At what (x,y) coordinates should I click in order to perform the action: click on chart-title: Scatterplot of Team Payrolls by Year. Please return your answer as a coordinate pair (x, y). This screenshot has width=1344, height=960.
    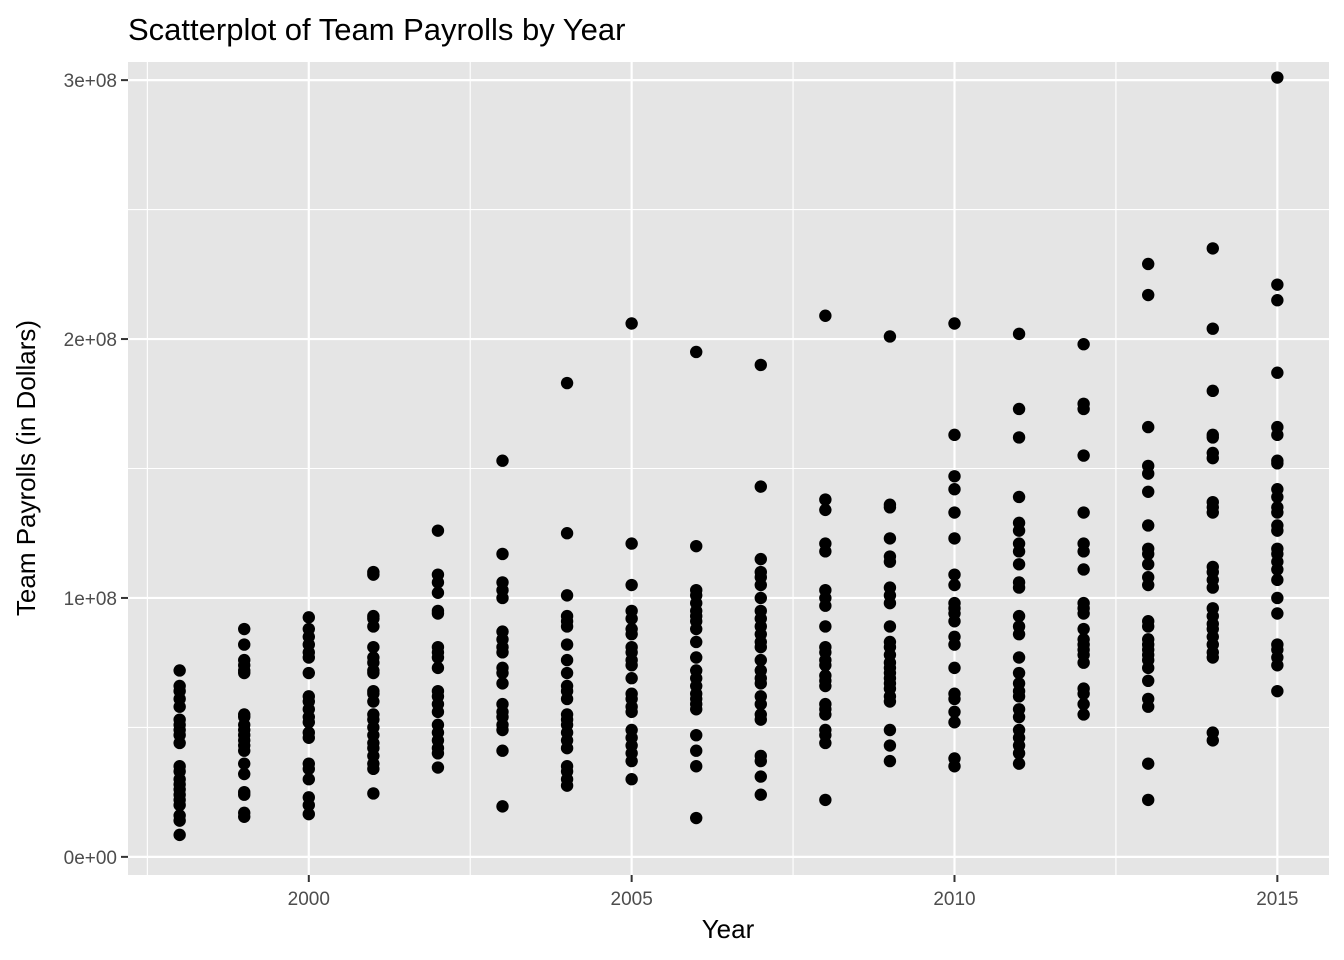
    Looking at the image, I should click on (376, 29).